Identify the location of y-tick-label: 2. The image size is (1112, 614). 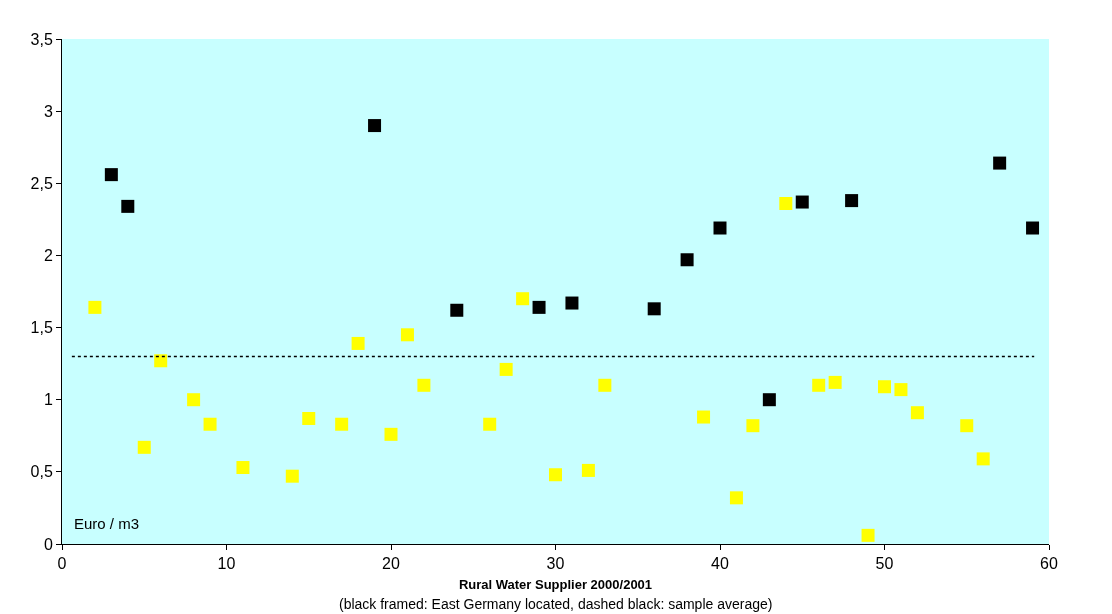
(48, 256).